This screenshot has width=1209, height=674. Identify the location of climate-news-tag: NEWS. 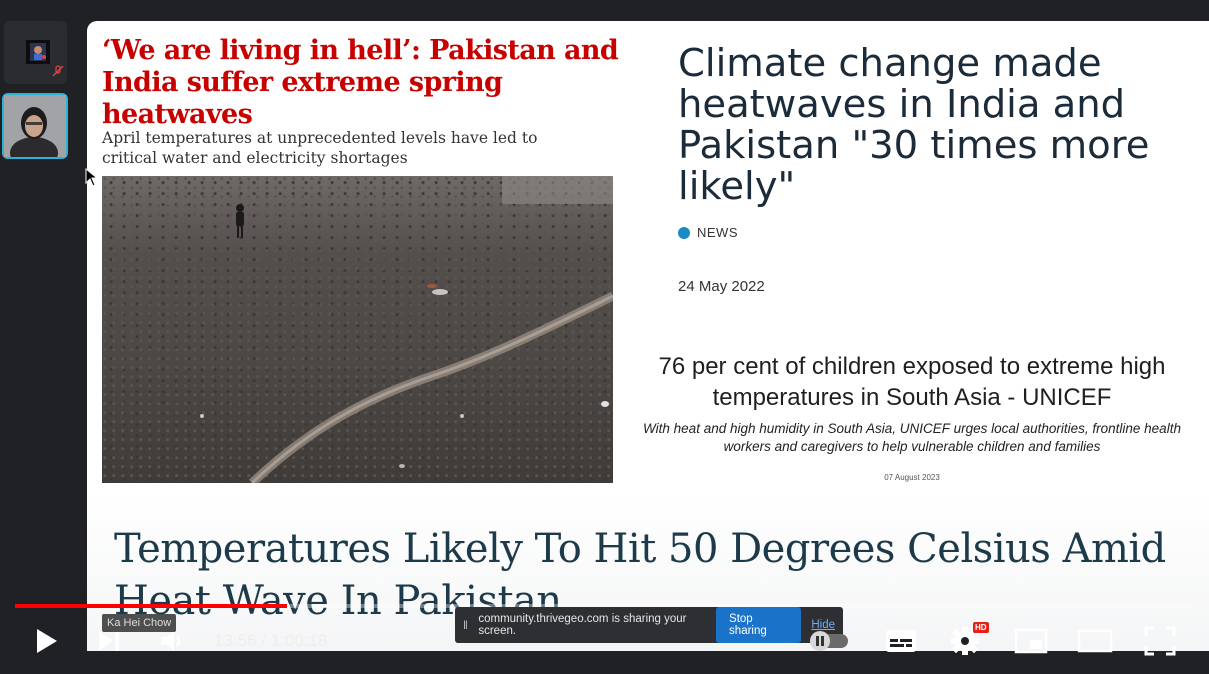
(708, 232).